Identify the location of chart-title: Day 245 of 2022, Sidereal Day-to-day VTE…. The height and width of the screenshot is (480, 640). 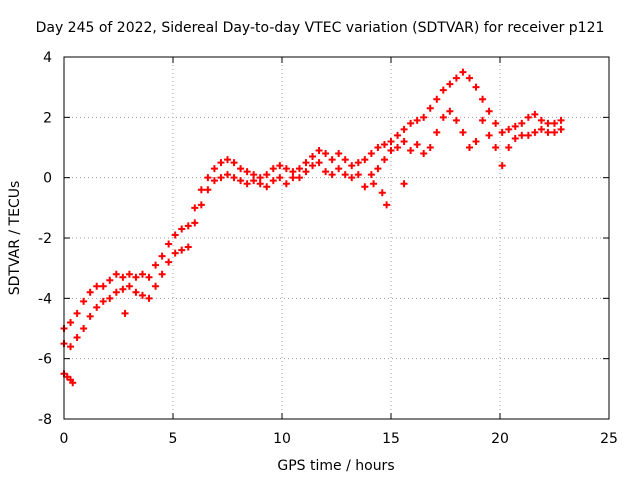
(320, 28).